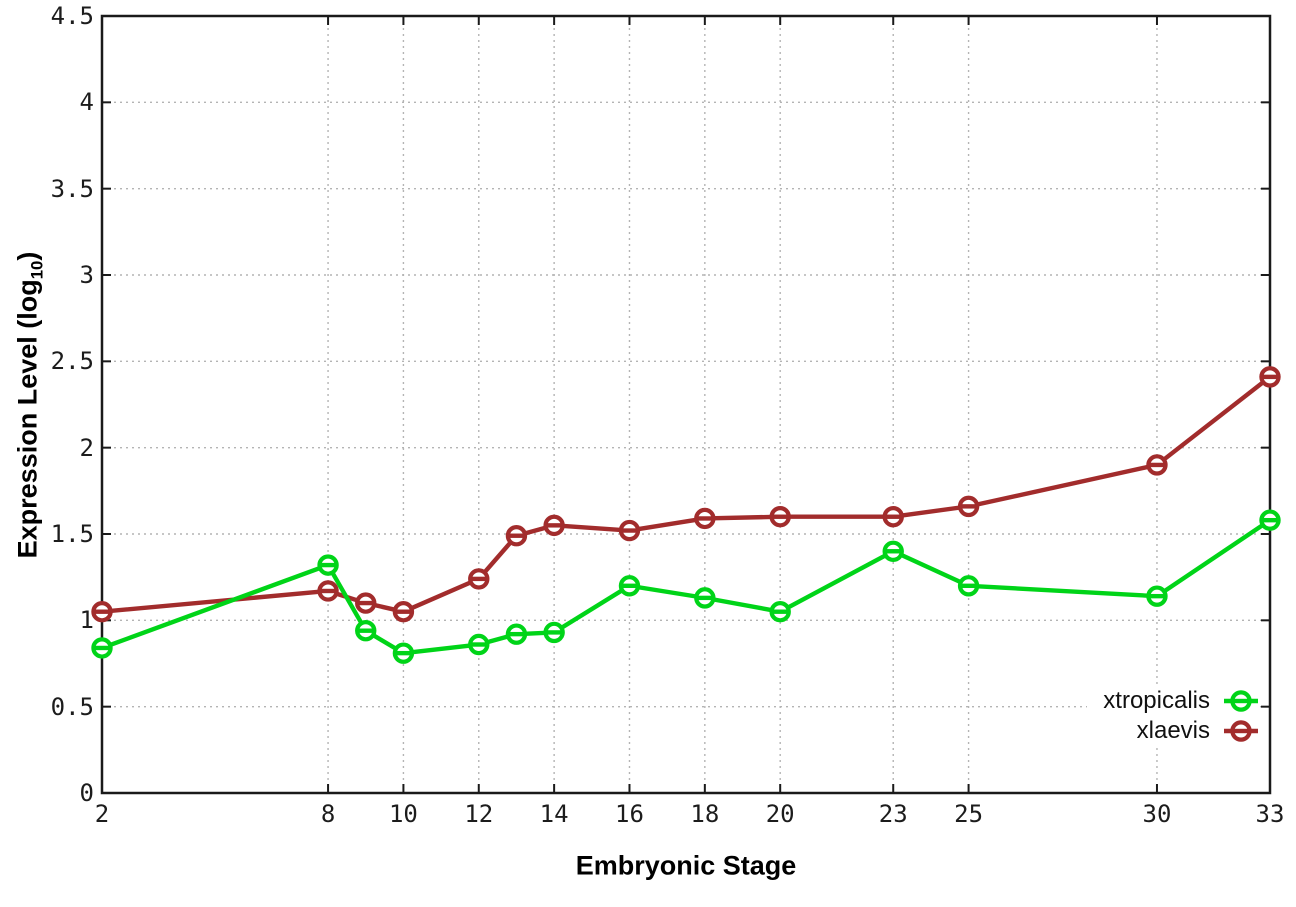 Image resolution: width=1296 pixels, height=907 pixels. Describe the element at coordinates (1156, 700) in the screenshot. I see `legend-label-xtropicalis: xtropicalis` at that location.